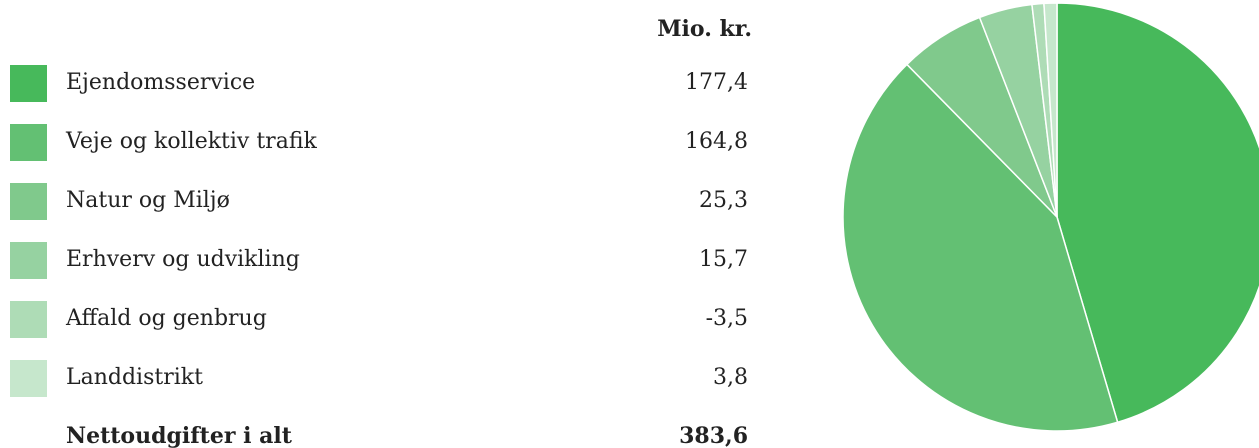 This screenshot has height=448, width=1259. I want to click on legend-label: Ejendomsservice, so click(160, 82).